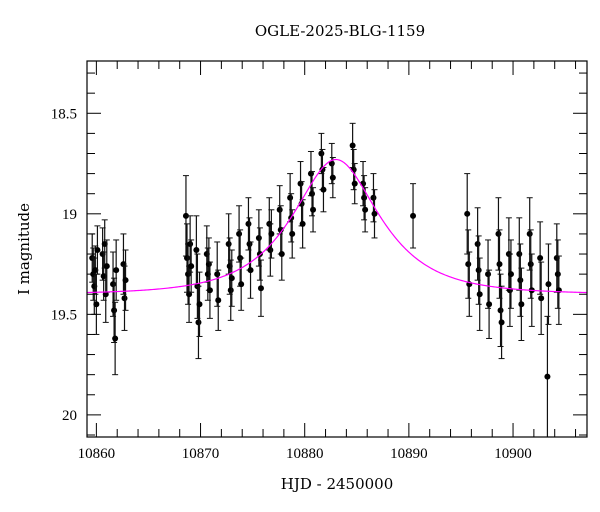 This screenshot has width=600, height=512. I want to click on x-tick-label: 10890, so click(409, 454).